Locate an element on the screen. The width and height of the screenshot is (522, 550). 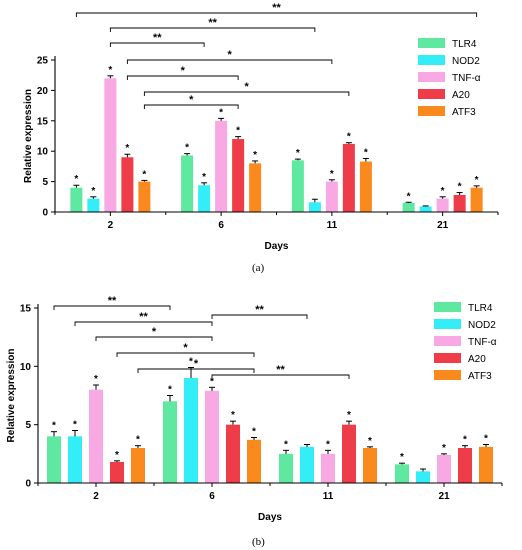
legend-label: ATF3 is located at coordinates (480, 376).